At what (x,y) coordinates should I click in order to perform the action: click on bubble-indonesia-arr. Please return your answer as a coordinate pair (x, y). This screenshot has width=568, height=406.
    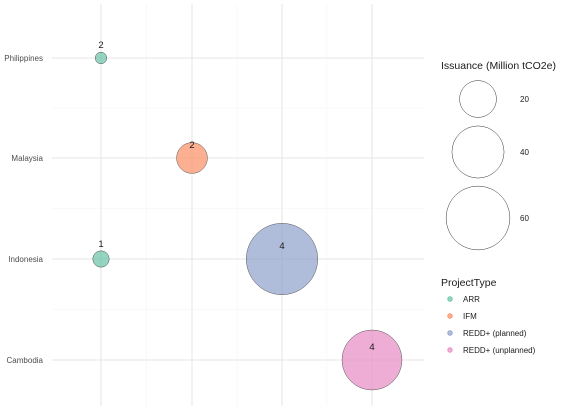
    Looking at the image, I should click on (101, 259).